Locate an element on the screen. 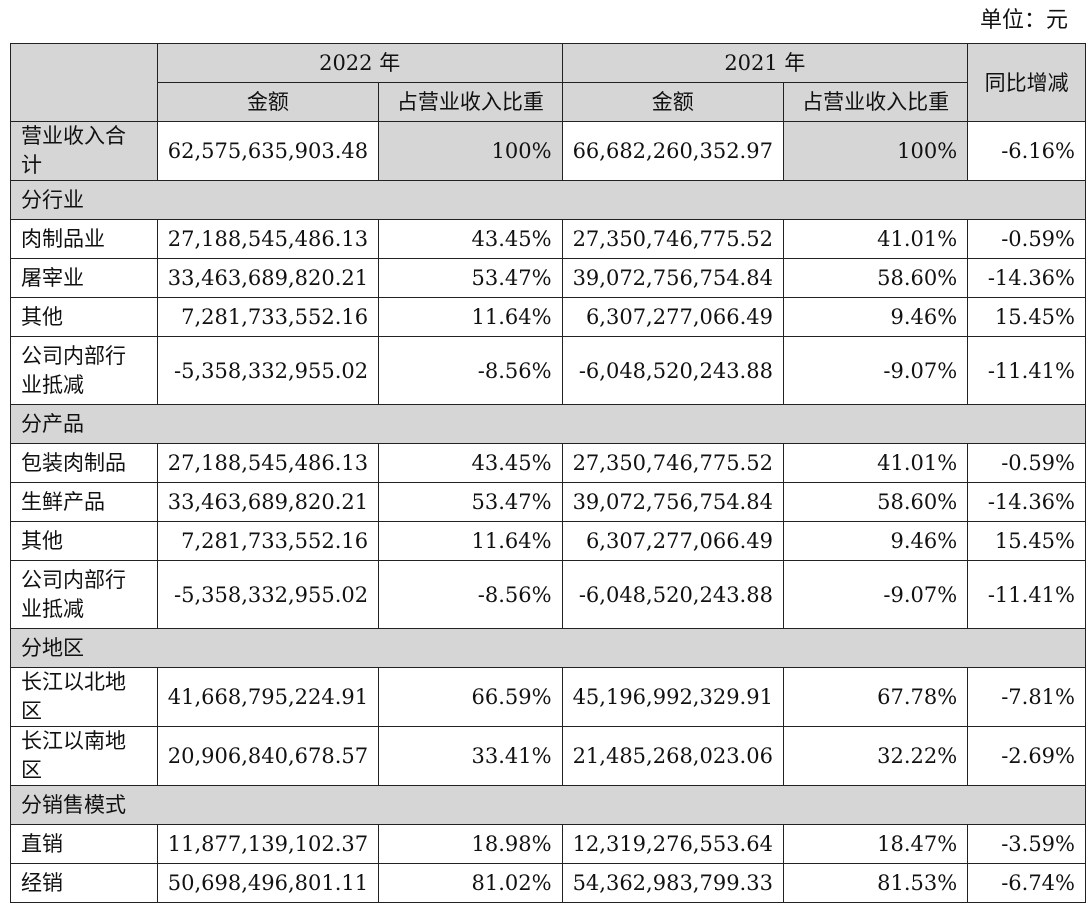  amount-2021: 45,196,992,329.91 is located at coordinates (672, 697).